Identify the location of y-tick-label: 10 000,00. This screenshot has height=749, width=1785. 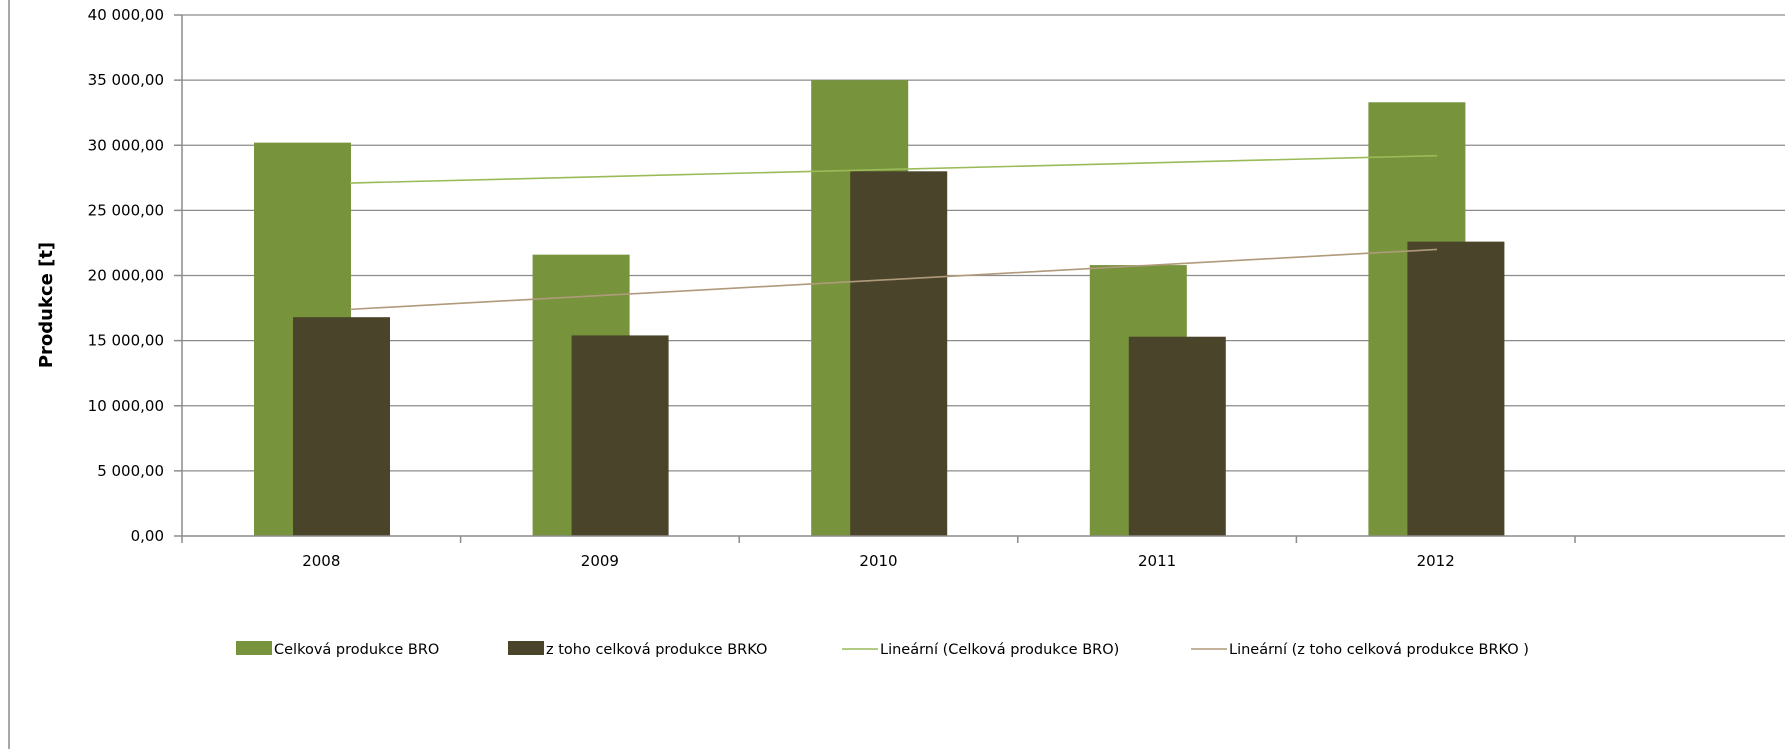
(126, 406).